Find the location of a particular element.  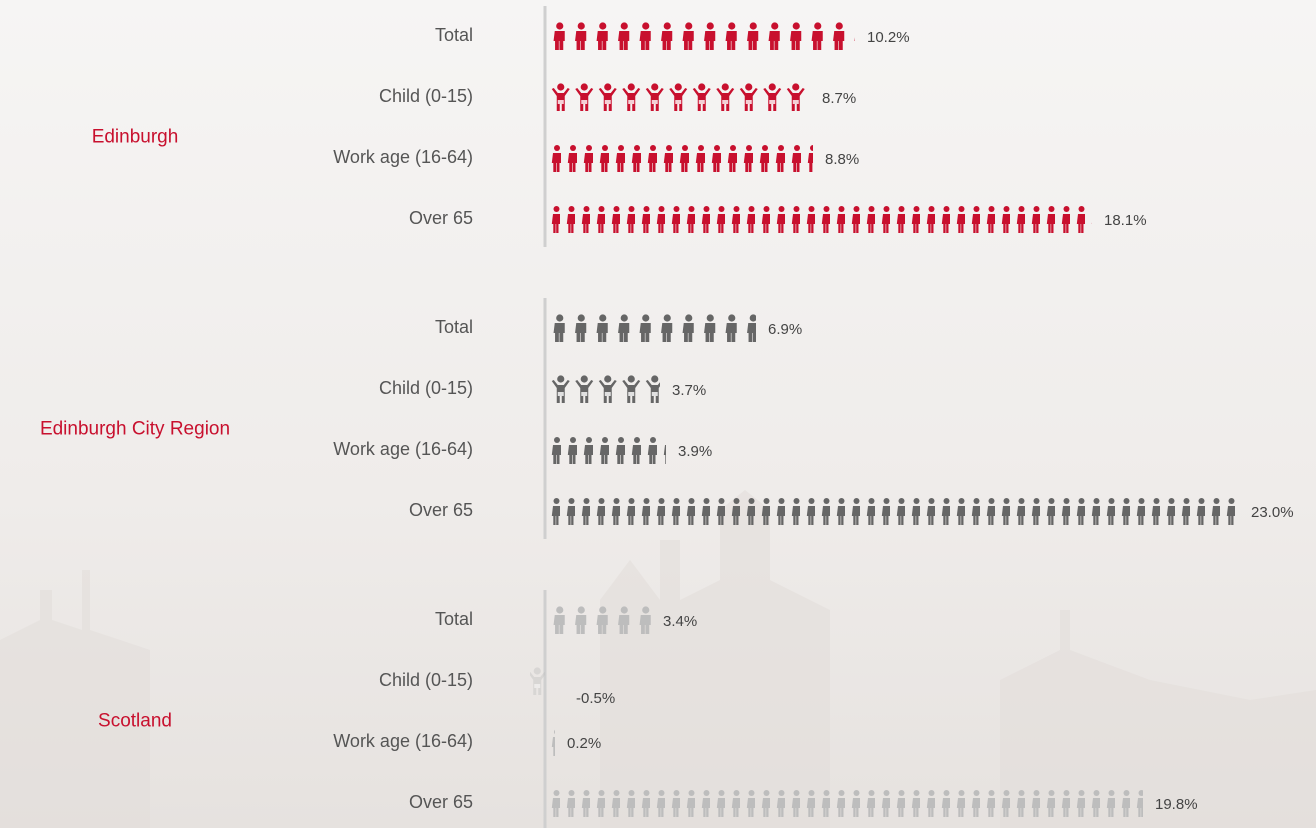

value-label: 3.4% is located at coordinates (680, 621).